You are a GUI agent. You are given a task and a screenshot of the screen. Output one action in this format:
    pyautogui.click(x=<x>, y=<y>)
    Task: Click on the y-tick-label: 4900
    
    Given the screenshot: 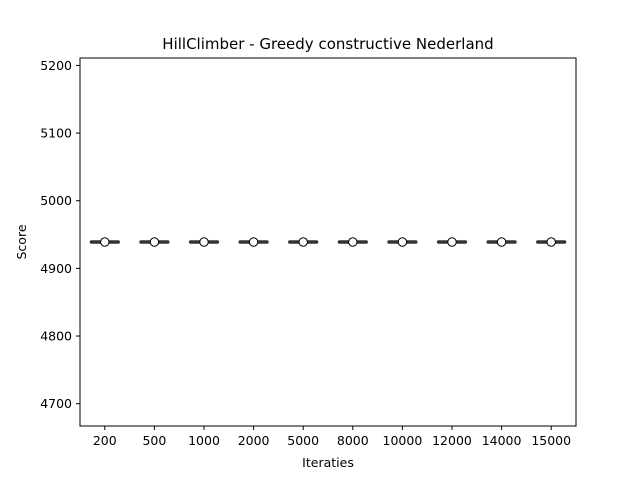 What is the action you would take?
    pyautogui.click(x=56, y=268)
    